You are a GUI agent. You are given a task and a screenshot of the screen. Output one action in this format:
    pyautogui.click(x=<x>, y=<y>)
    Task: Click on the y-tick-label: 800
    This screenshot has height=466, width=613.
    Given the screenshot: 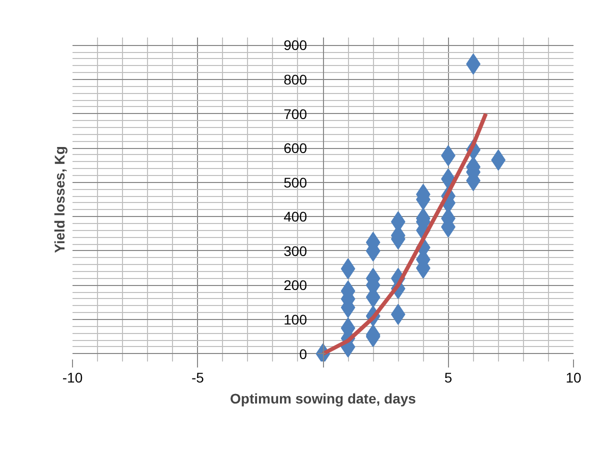 What is the action you would take?
    pyautogui.click(x=296, y=80)
    